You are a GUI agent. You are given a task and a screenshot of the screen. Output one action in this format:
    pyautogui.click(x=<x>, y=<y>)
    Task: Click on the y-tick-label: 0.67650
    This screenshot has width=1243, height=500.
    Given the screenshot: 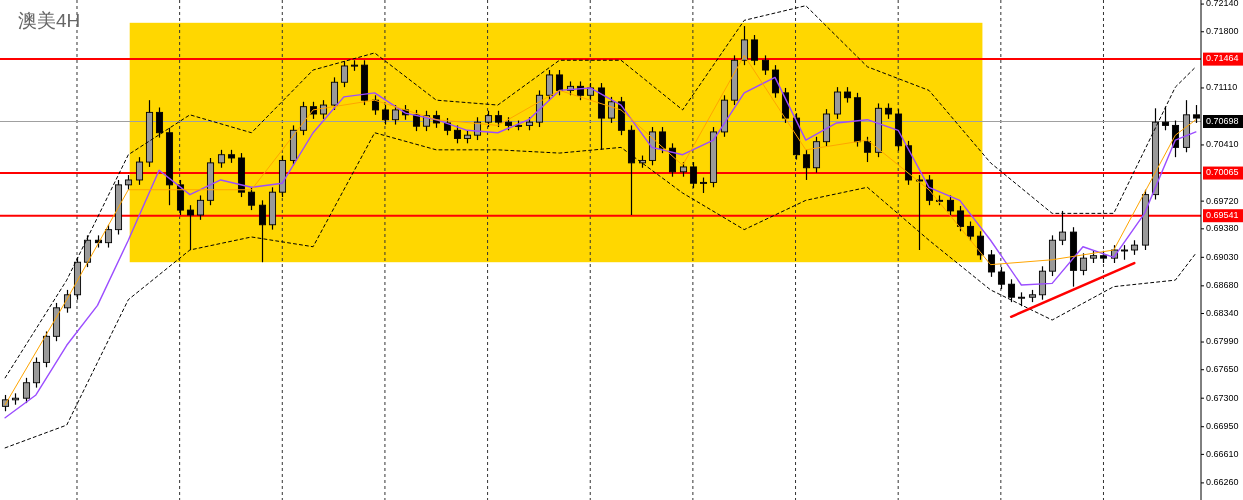 What is the action you would take?
    pyautogui.click(x=1222, y=369)
    